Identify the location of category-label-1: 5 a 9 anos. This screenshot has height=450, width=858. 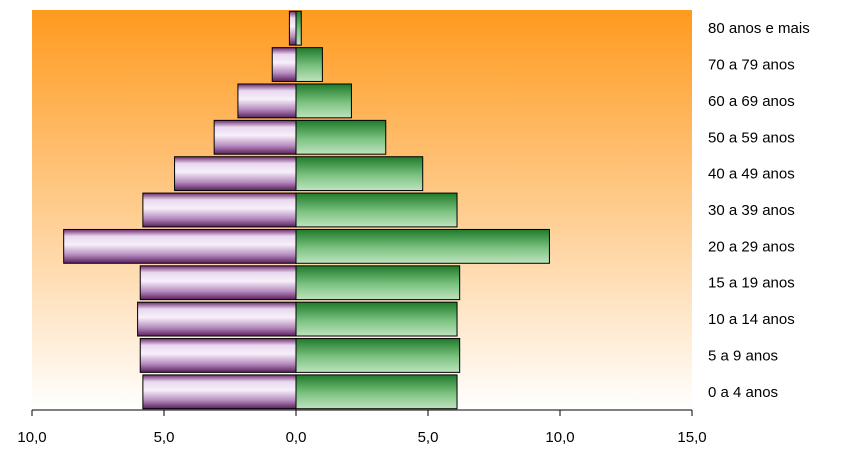
(743, 355).